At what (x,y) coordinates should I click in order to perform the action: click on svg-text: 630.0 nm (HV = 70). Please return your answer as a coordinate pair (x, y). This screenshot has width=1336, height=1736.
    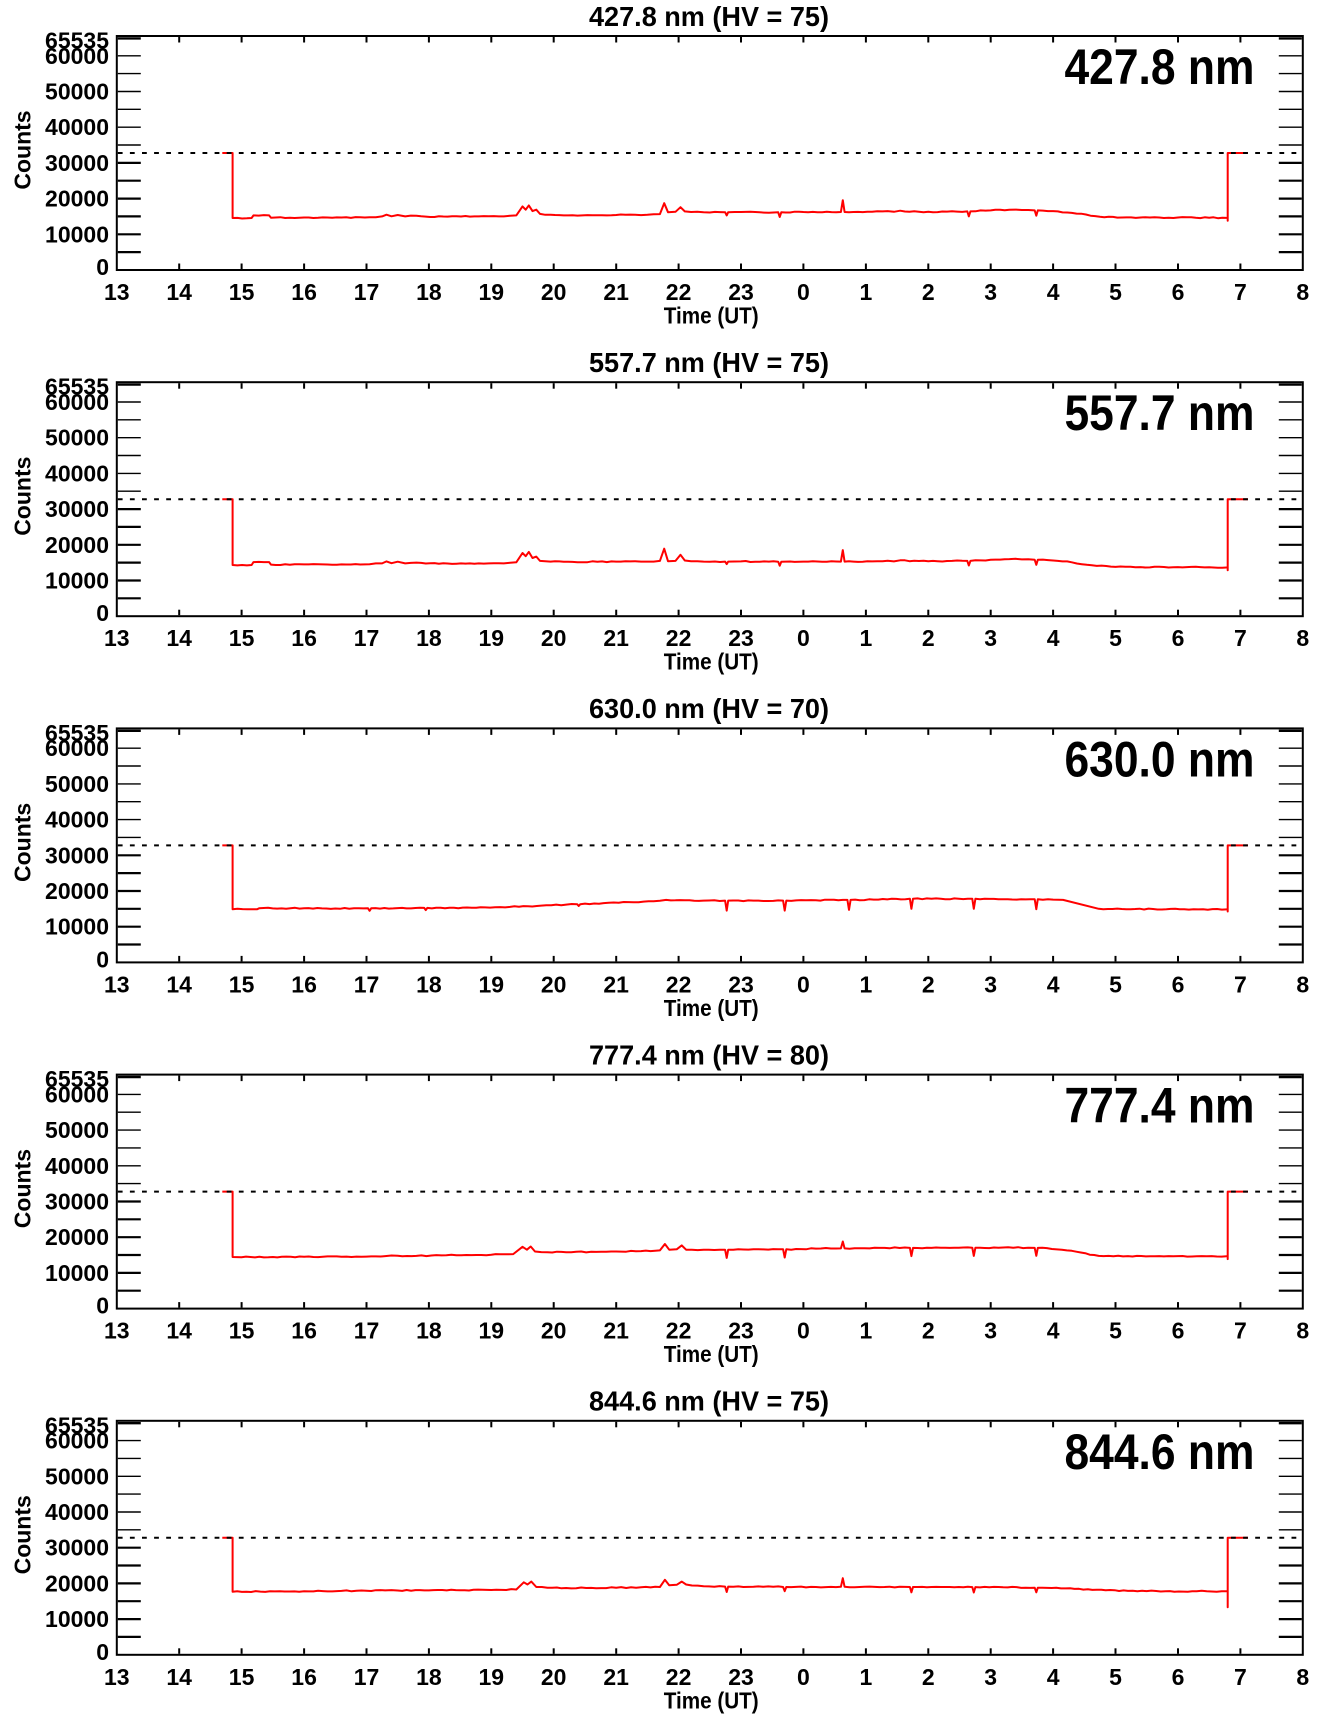
    Looking at the image, I should click on (709, 708).